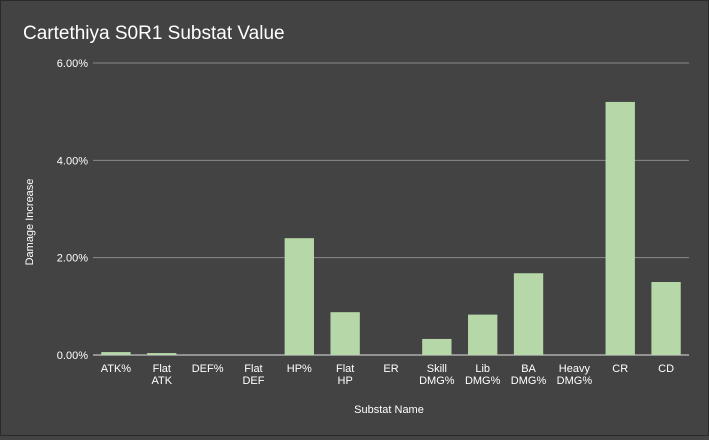  Describe the element at coordinates (299, 369) in the screenshot. I see `x-tick-label: HP%` at that location.